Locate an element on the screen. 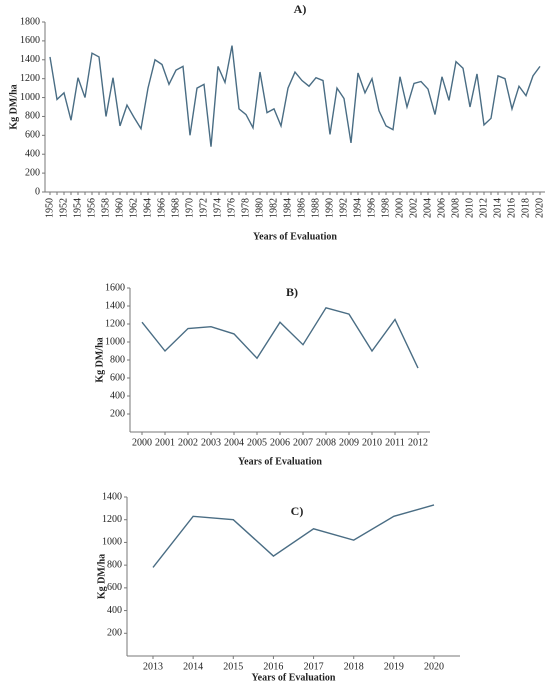 This screenshot has height=686, width=550. x-tick-label: 1962 is located at coordinates (133, 208).